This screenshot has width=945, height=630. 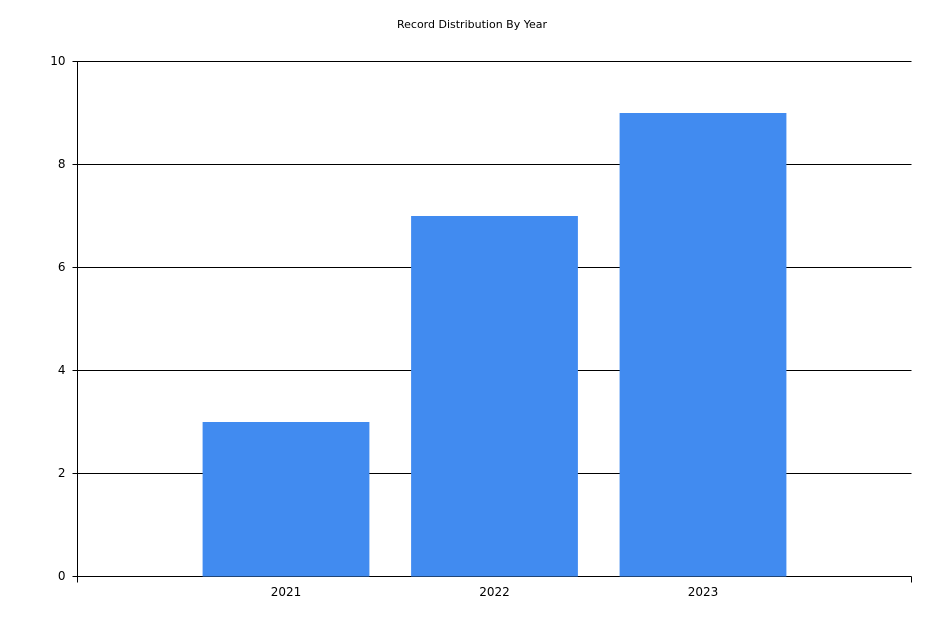 I want to click on chart-title: Record Distribution By Year, so click(x=472, y=24).